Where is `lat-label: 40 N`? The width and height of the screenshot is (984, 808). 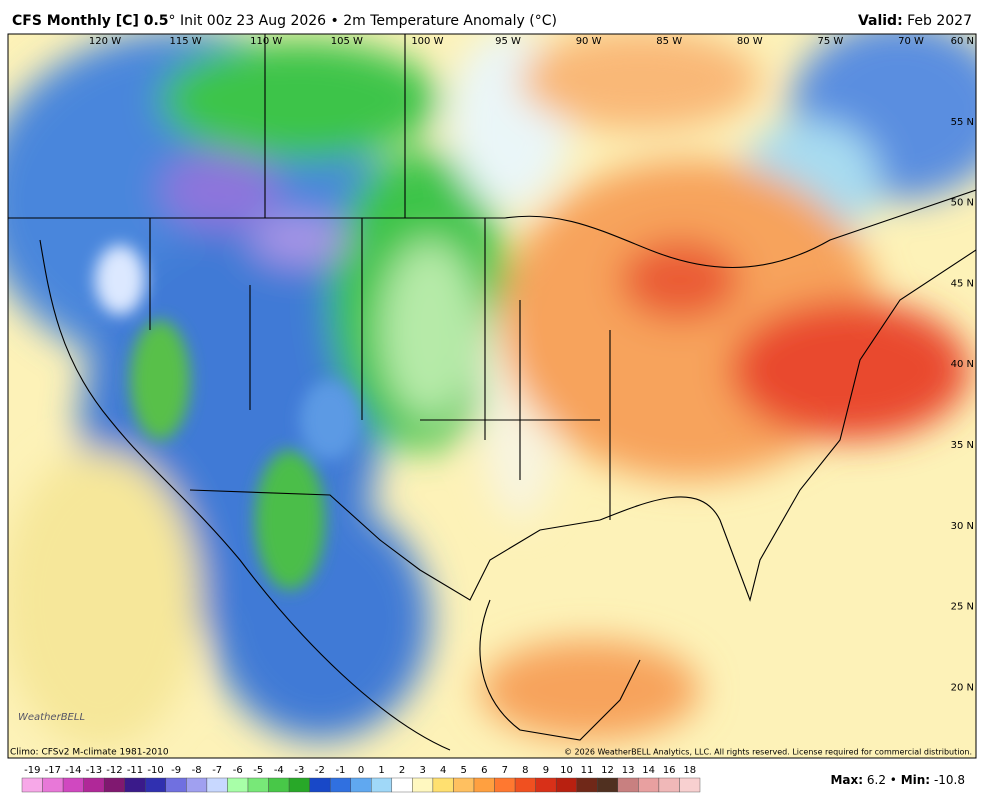 lat-label: 40 N is located at coordinates (962, 364).